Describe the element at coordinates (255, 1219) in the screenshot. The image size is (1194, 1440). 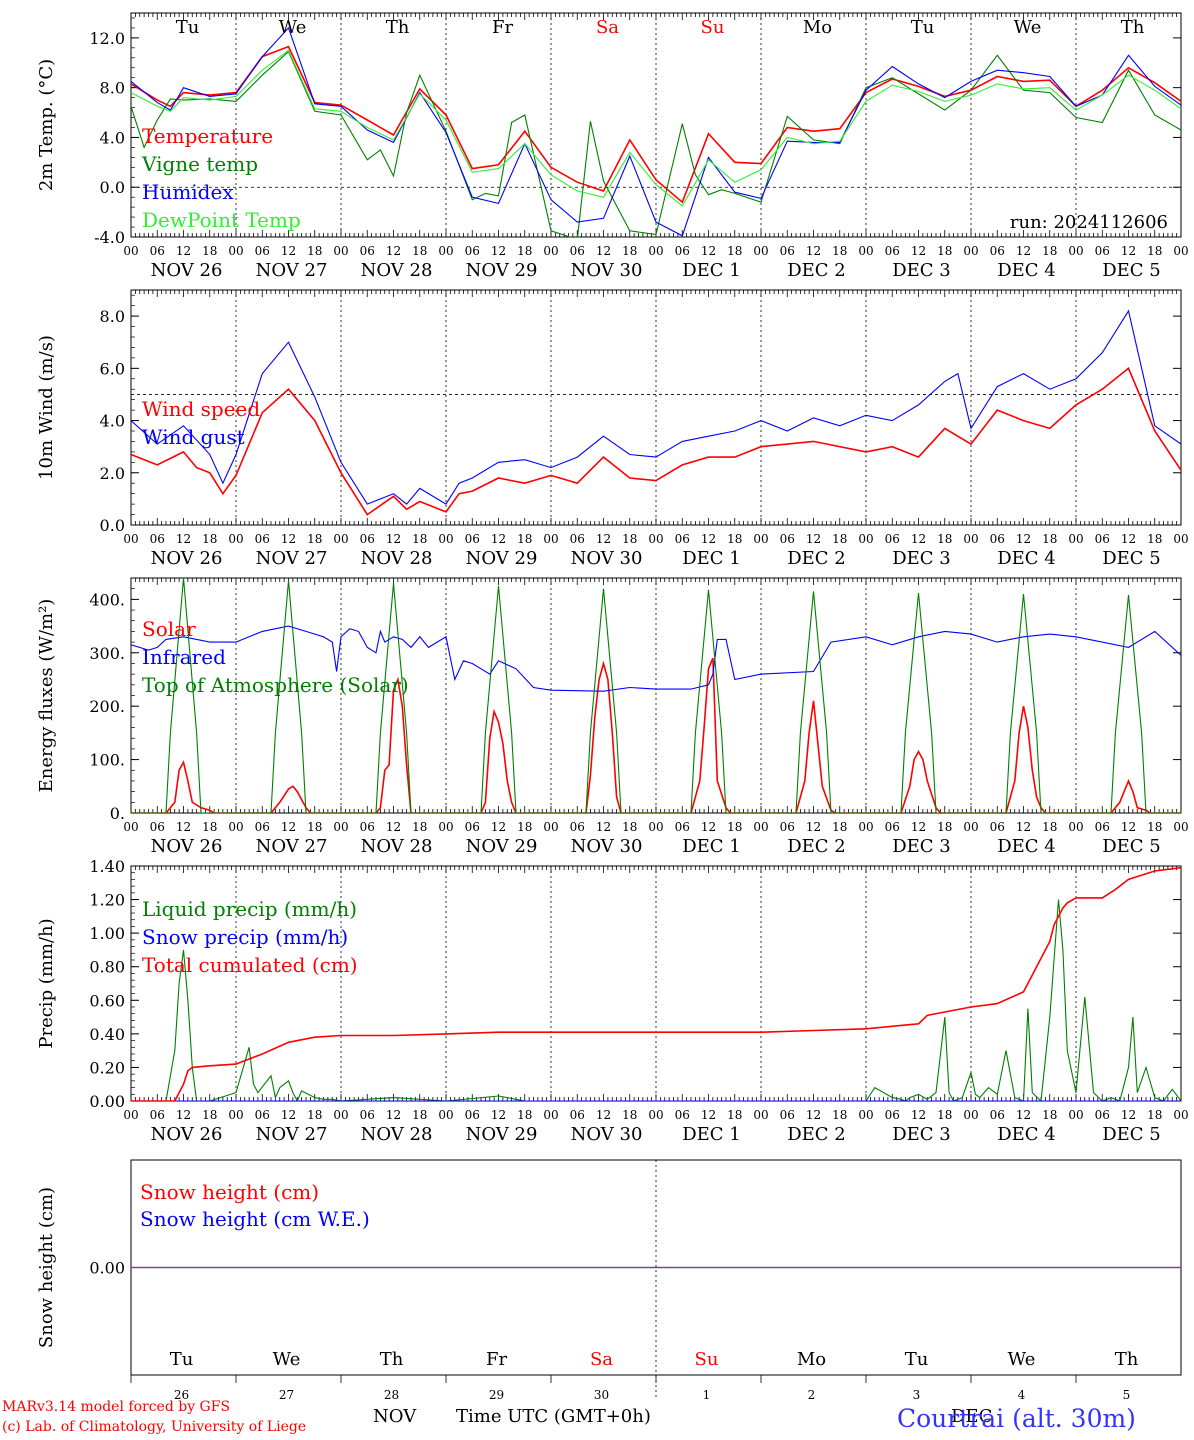
I see `legend-entry: Snow height (cm W.E.)` at that location.